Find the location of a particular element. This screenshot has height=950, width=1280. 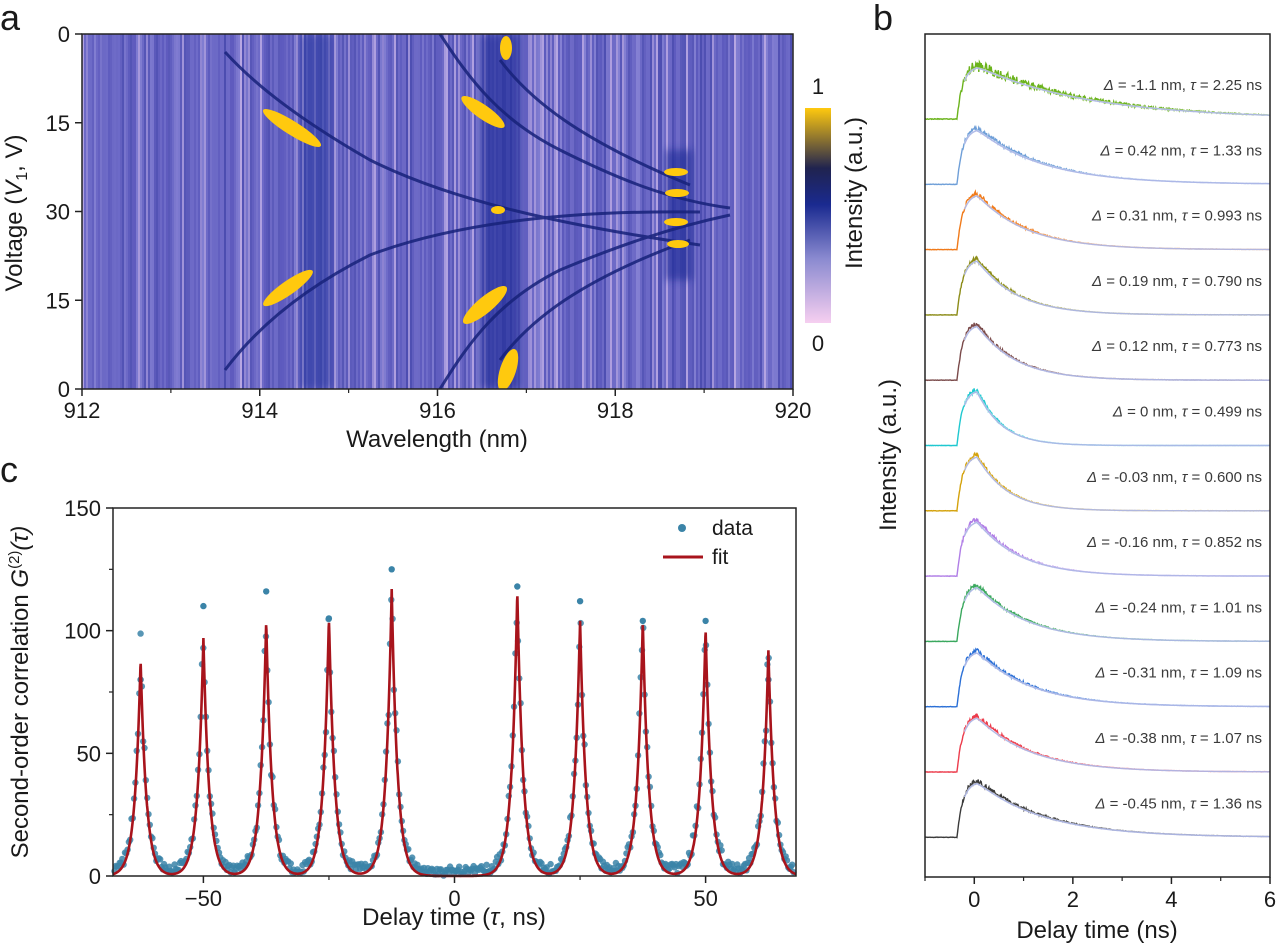

b-ann-tau: = 1.36 ns is located at coordinates (1229, 803).